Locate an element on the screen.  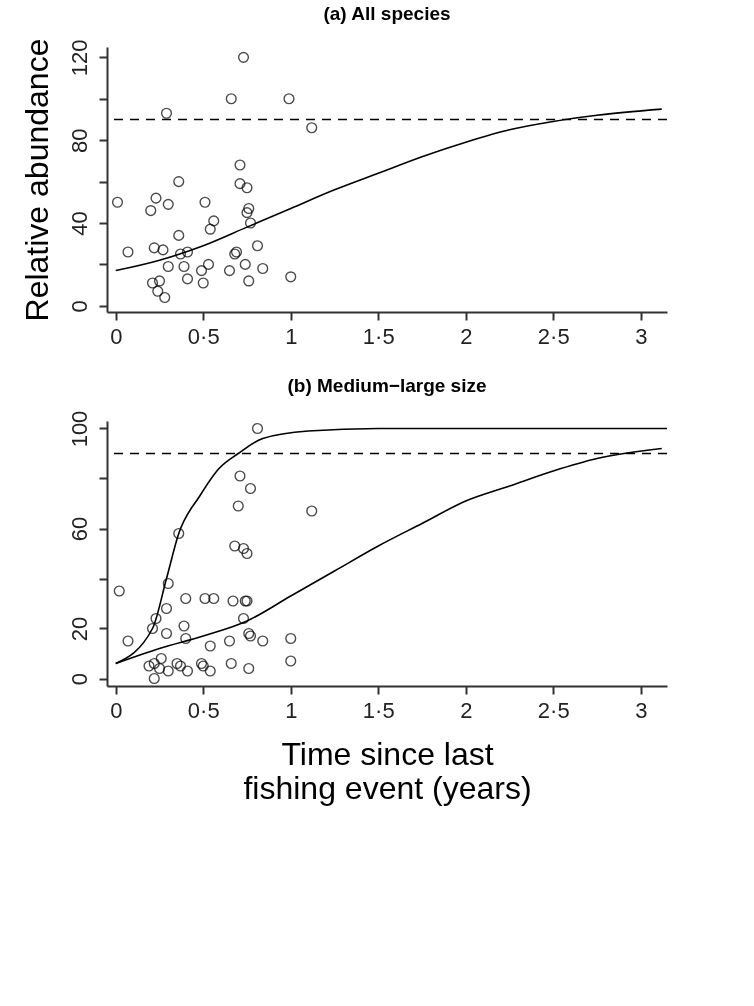
line-series is located at coordinates (388, 190).